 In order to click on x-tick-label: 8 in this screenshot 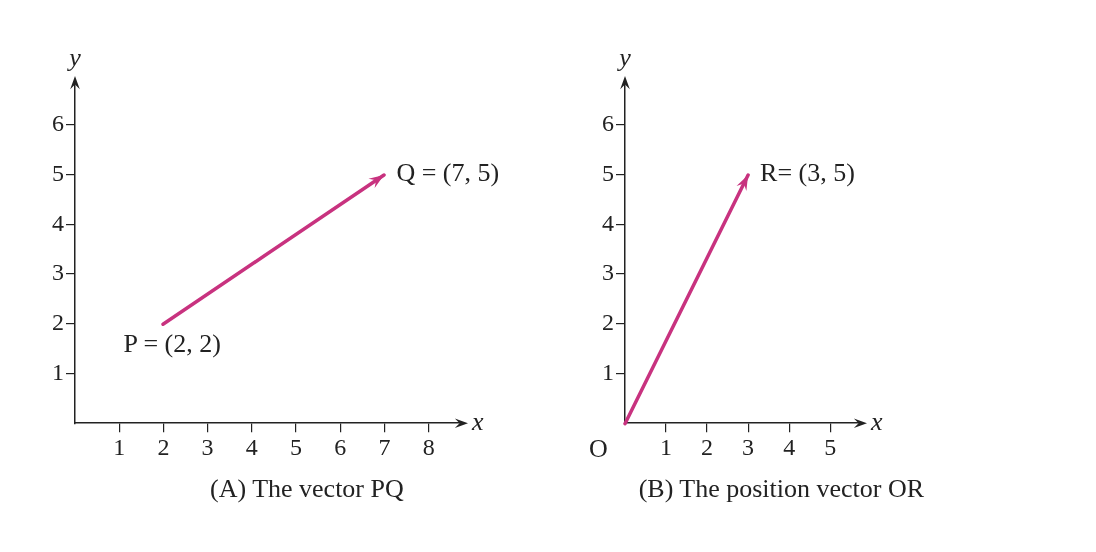, I will do `click(428, 446)`.